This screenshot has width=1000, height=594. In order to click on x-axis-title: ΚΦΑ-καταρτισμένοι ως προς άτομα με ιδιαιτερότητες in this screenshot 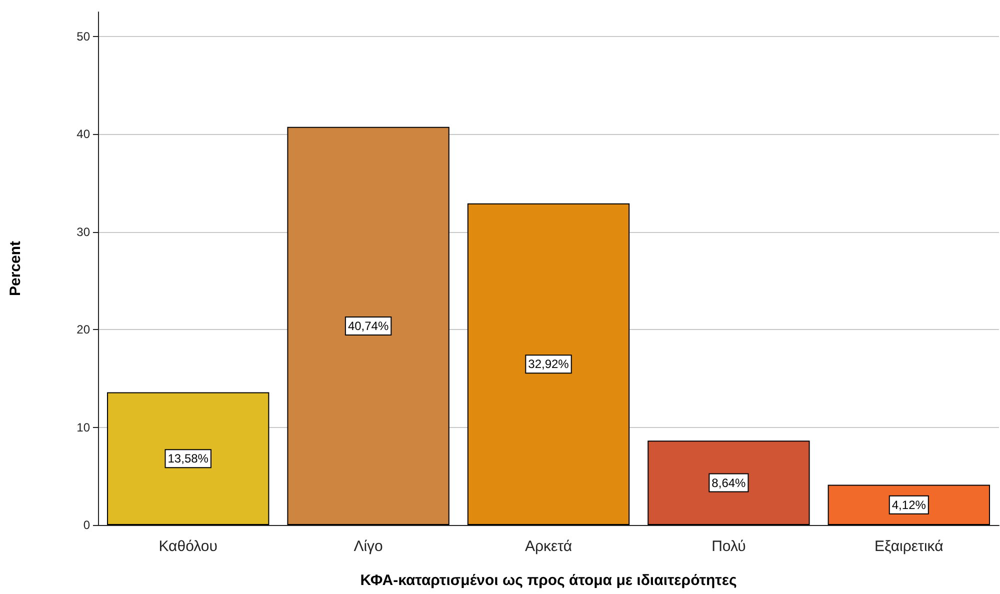, I will do `click(548, 580)`.